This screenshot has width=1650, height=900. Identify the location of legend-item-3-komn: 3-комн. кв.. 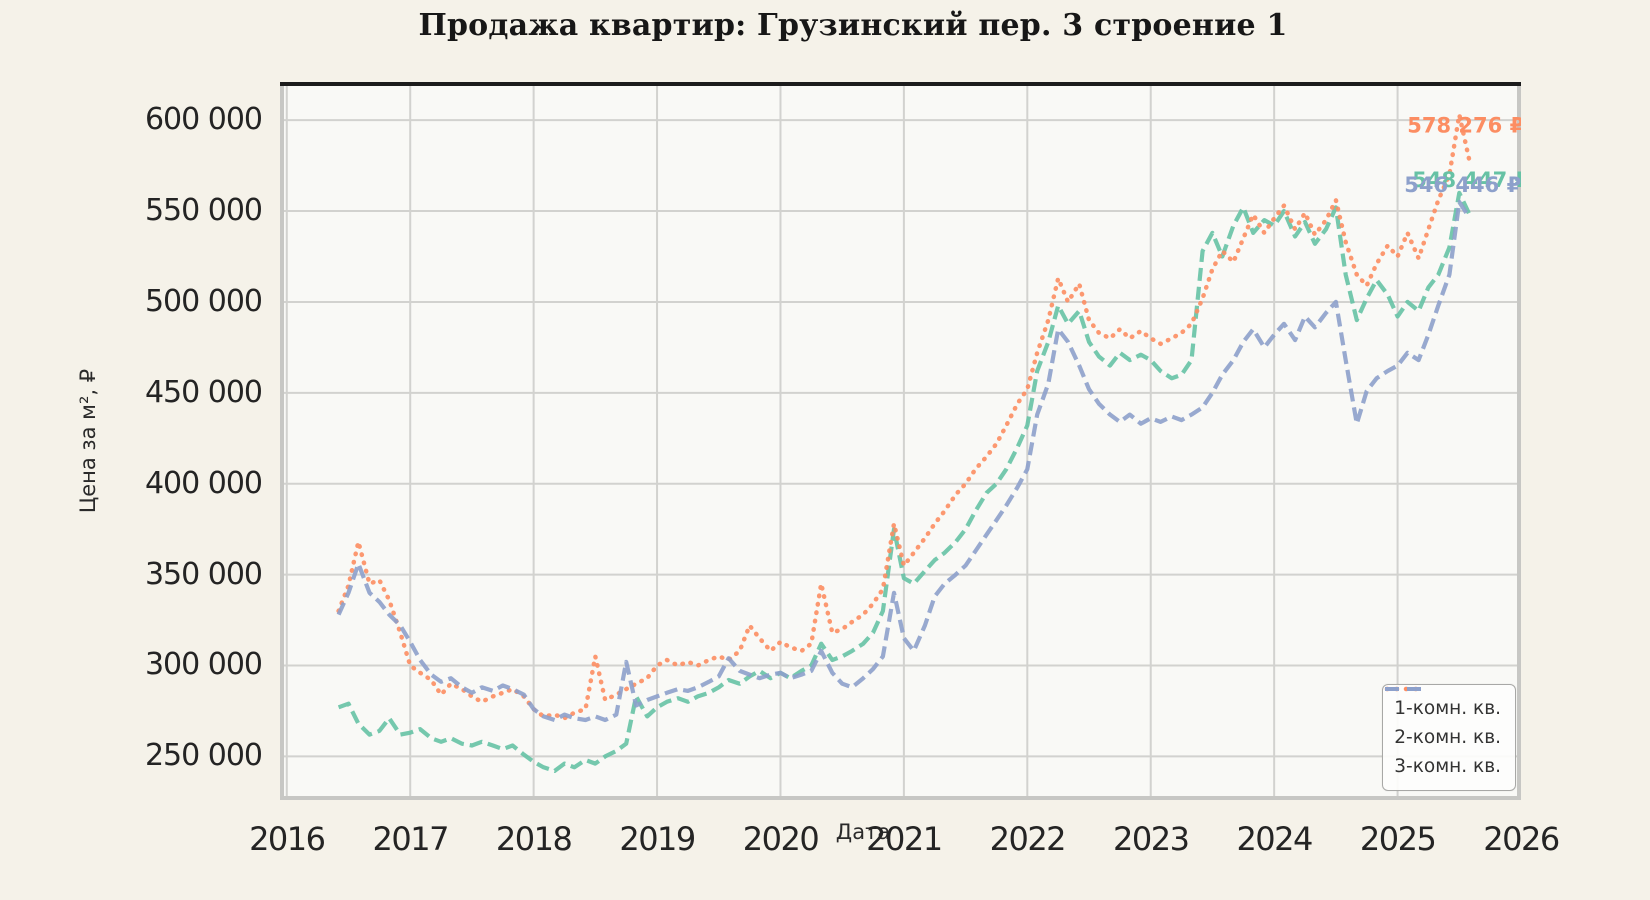
(1443, 734).